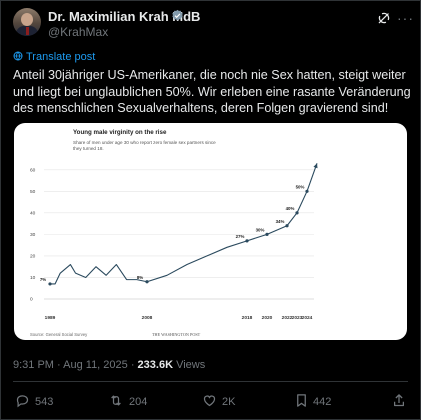 Image resolution: width=421 pixels, height=420 pixels. Describe the element at coordinates (147, 318) in the screenshot. I see `x-tick-label: 2008` at that location.